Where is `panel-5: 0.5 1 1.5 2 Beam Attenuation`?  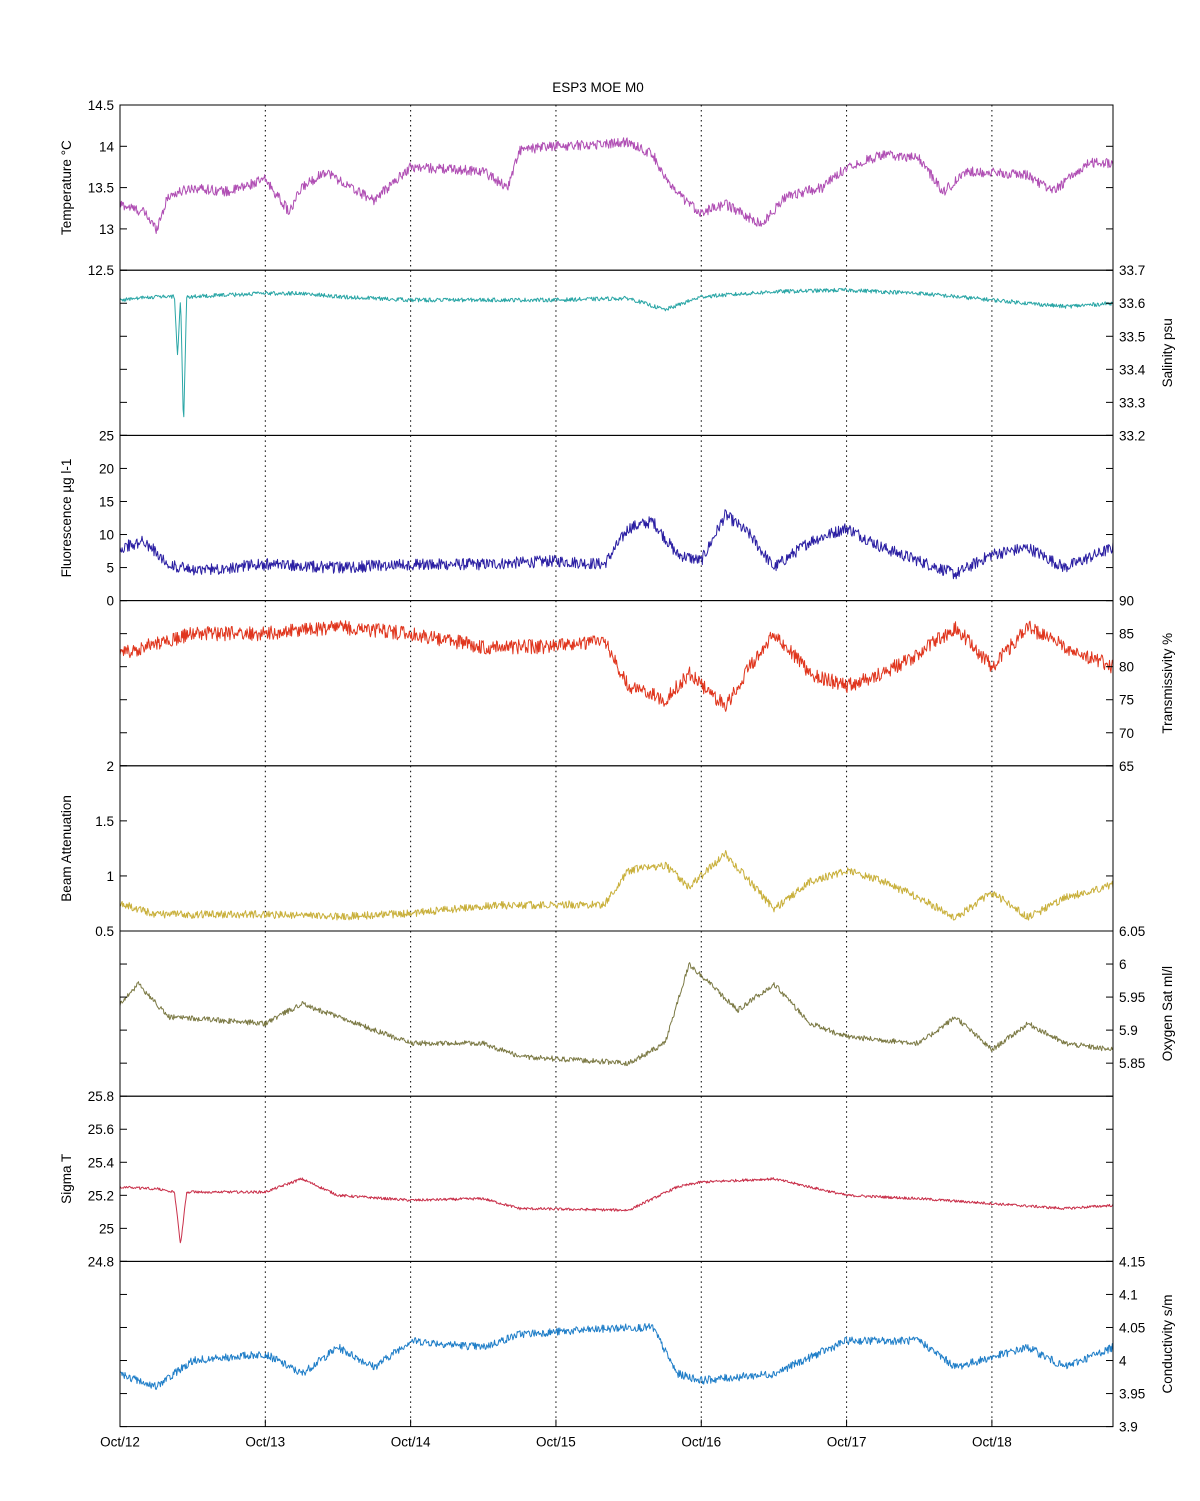 panel-5: 0.5 1 1.5 2 Beam Attenuation is located at coordinates (586, 849).